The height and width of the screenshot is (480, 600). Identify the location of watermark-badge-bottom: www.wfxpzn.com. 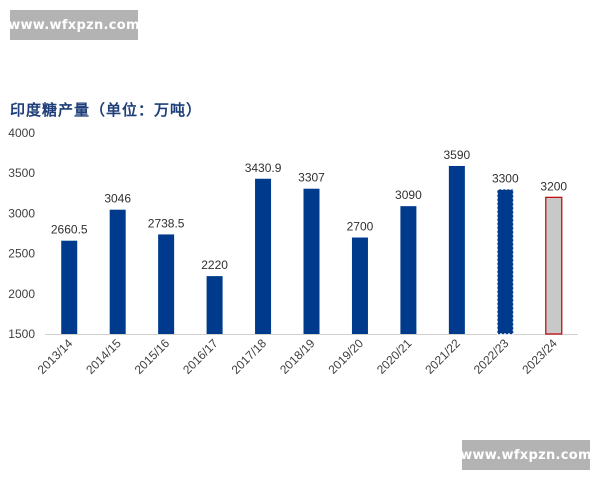
(526, 455).